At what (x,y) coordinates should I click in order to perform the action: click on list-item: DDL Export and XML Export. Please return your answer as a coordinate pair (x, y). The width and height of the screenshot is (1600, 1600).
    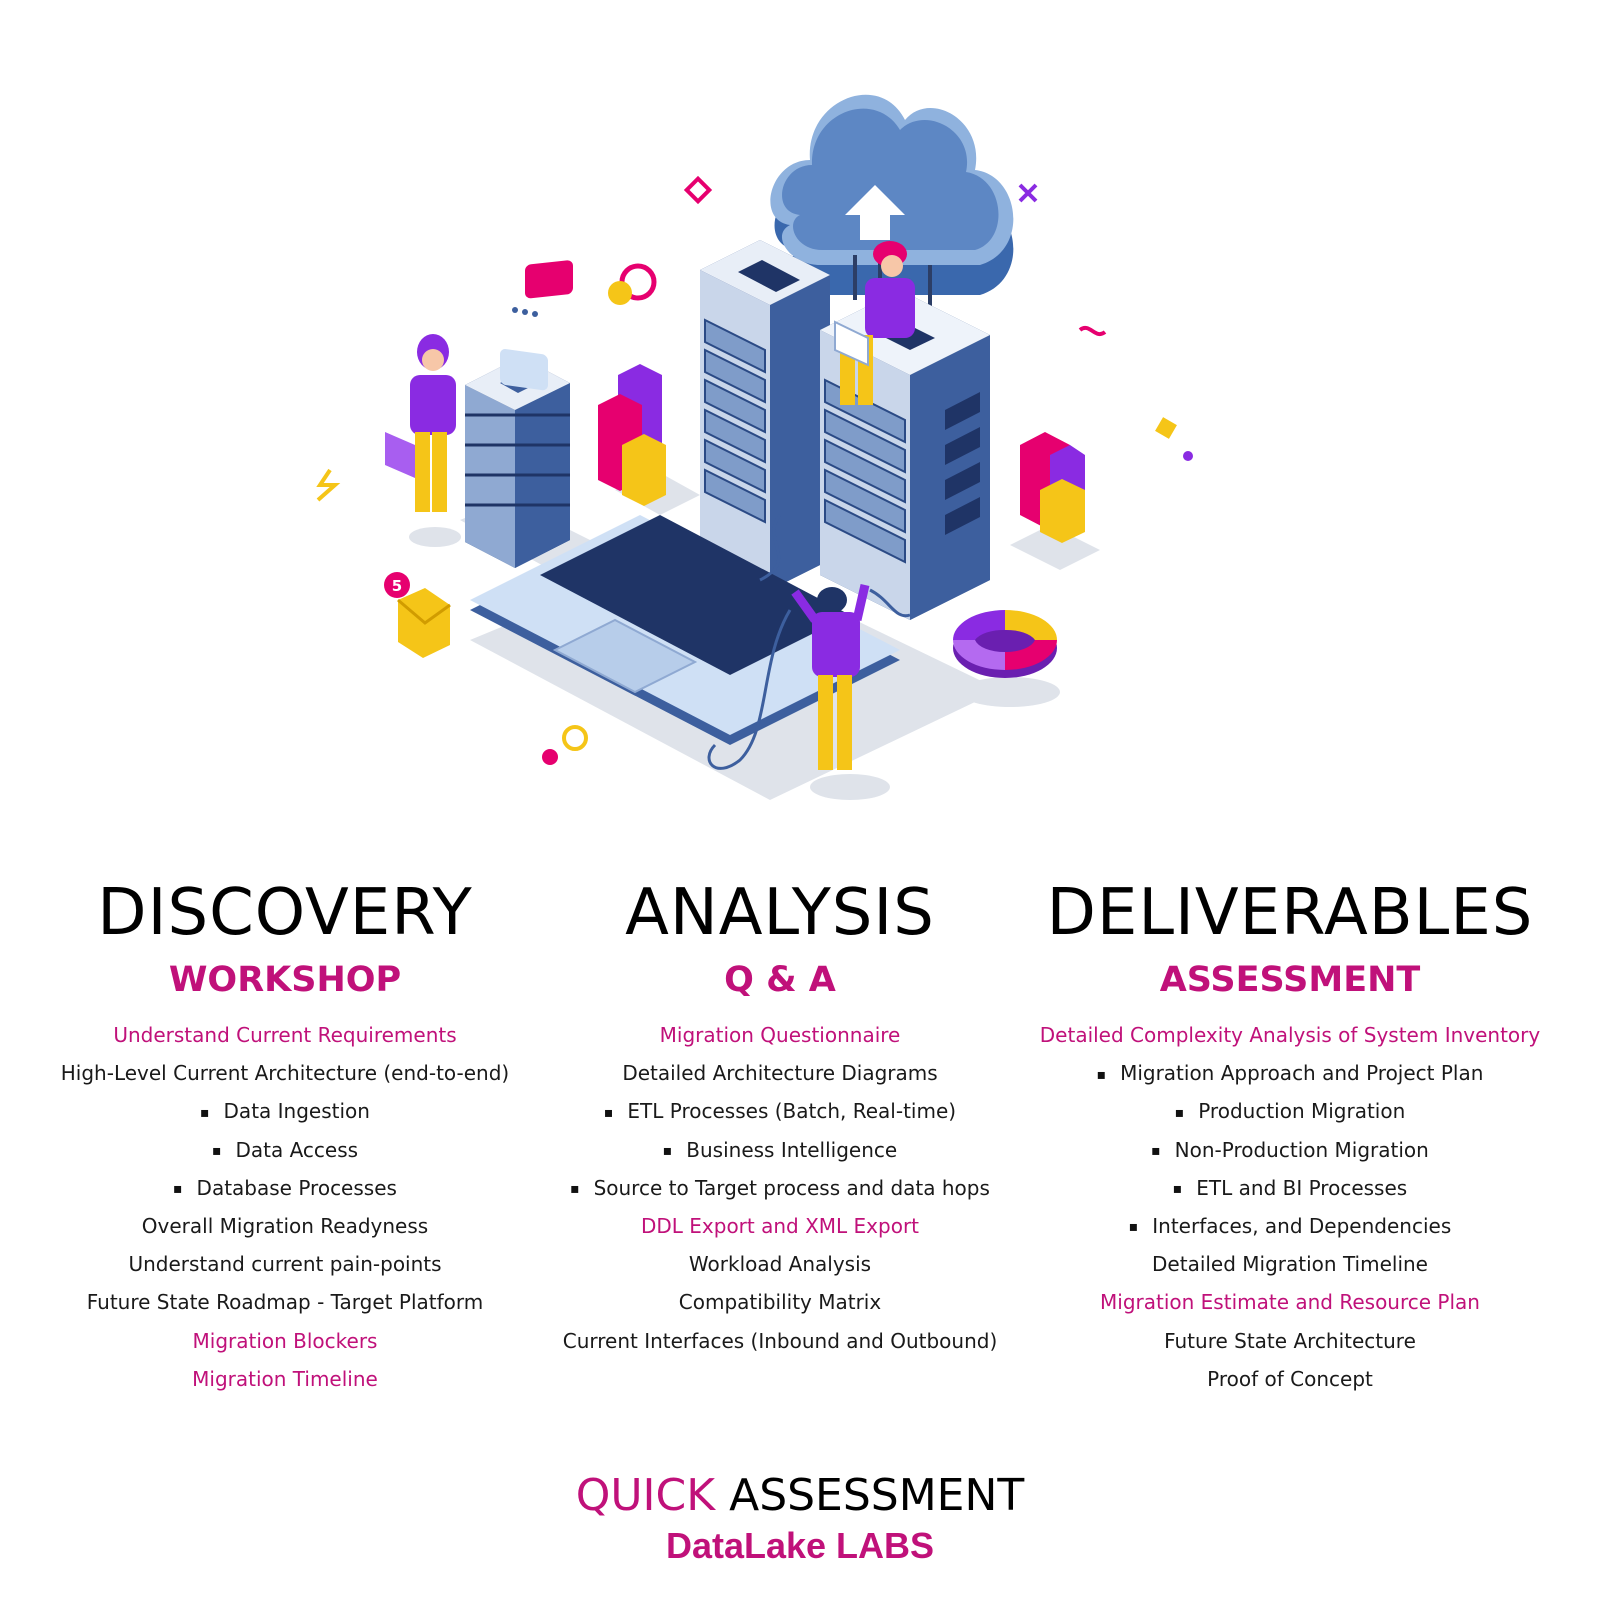
    Looking at the image, I should click on (780, 1225).